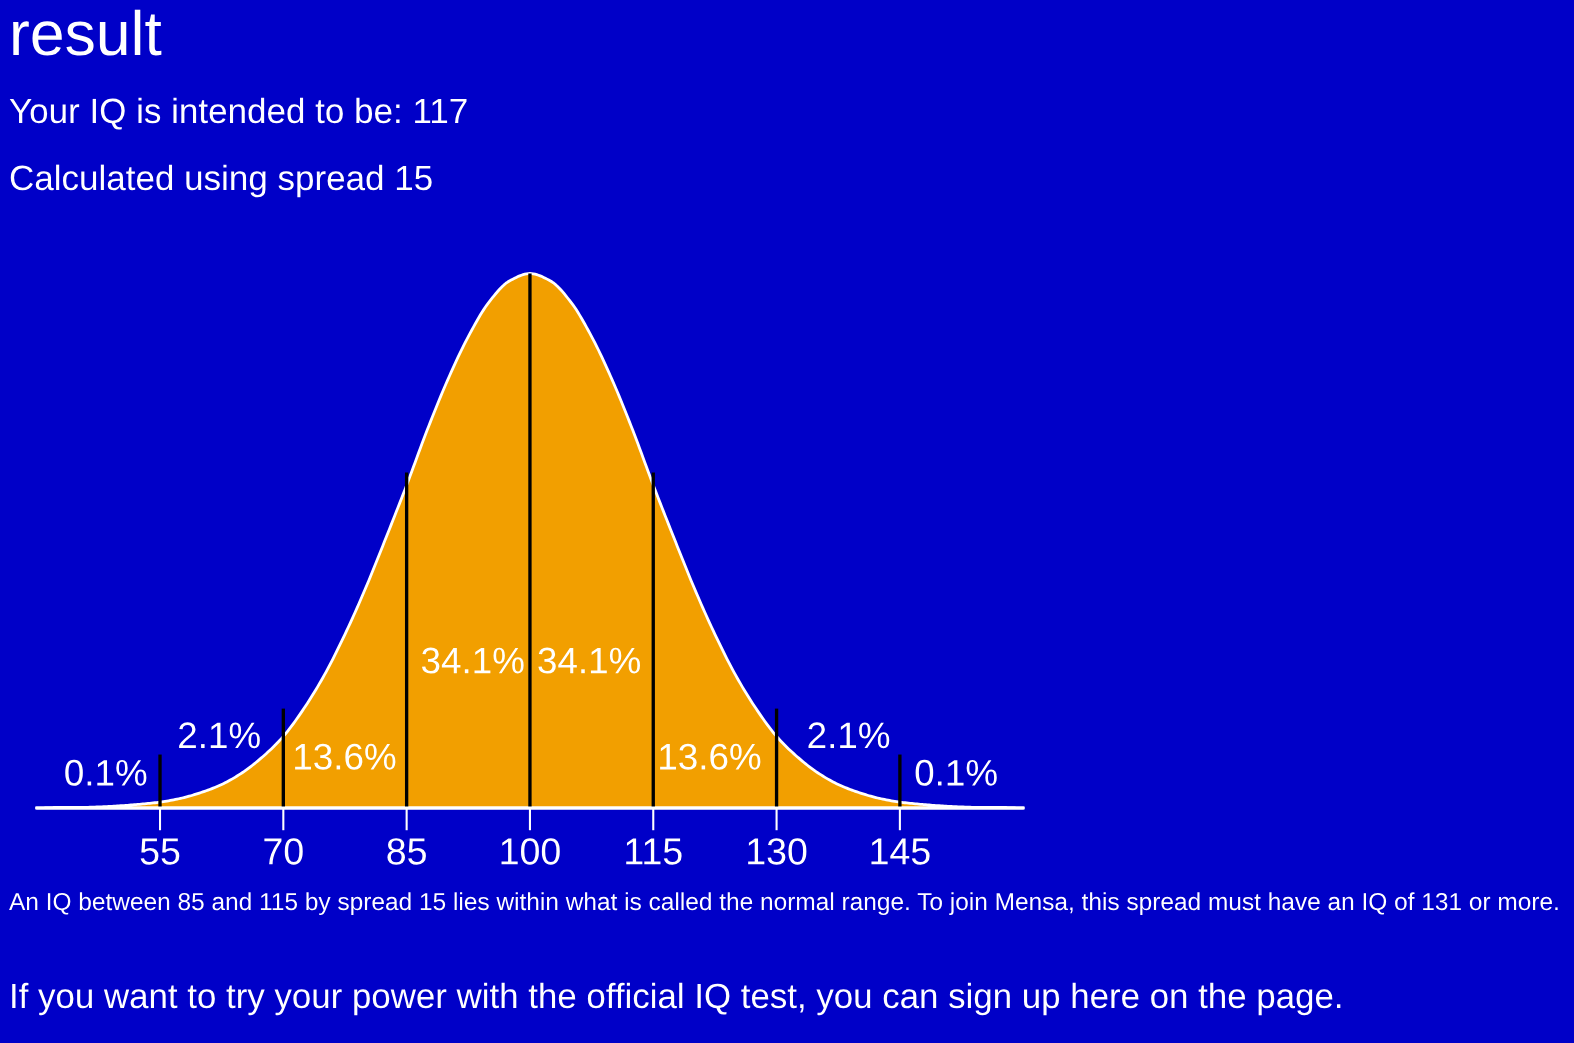 The image size is (1574, 1043). What do you see at coordinates (900, 851) in the screenshot?
I see `x-tick-label: 145` at bounding box center [900, 851].